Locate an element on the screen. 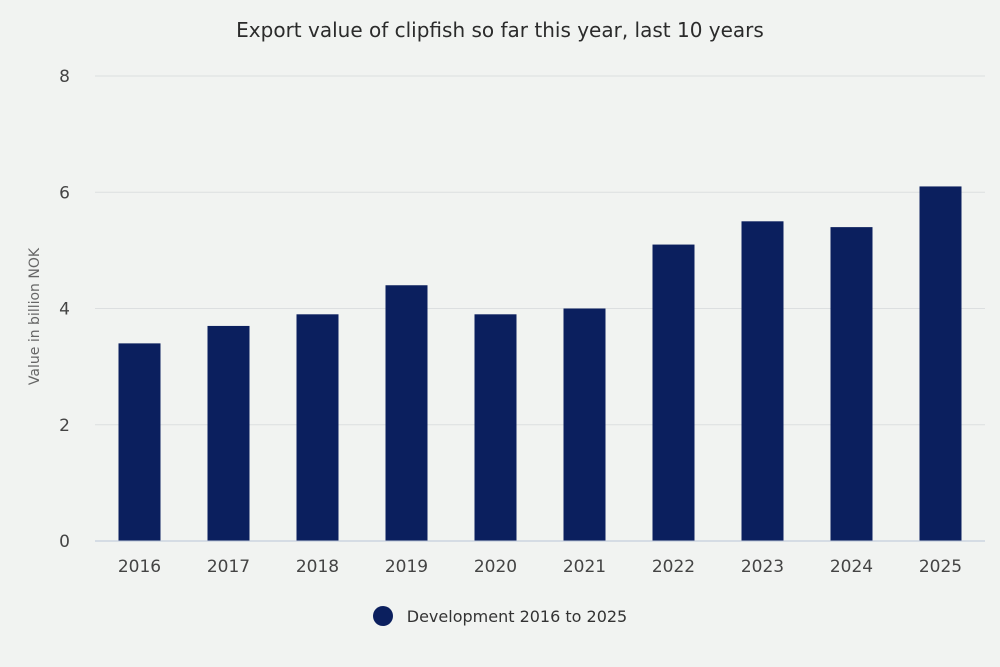  bar-2023 is located at coordinates (762, 381).